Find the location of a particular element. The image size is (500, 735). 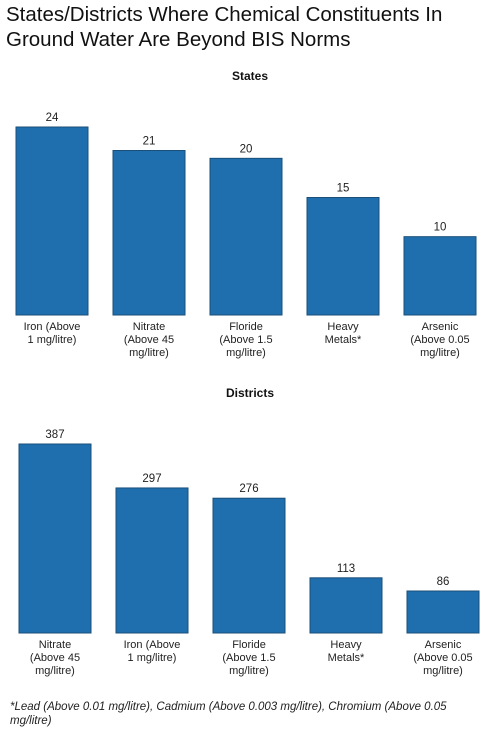

districts-data-label: 86 is located at coordinates (443, 582).